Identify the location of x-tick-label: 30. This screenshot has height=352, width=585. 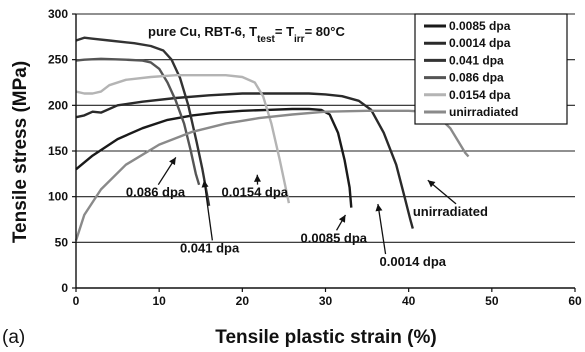
(326, 301).